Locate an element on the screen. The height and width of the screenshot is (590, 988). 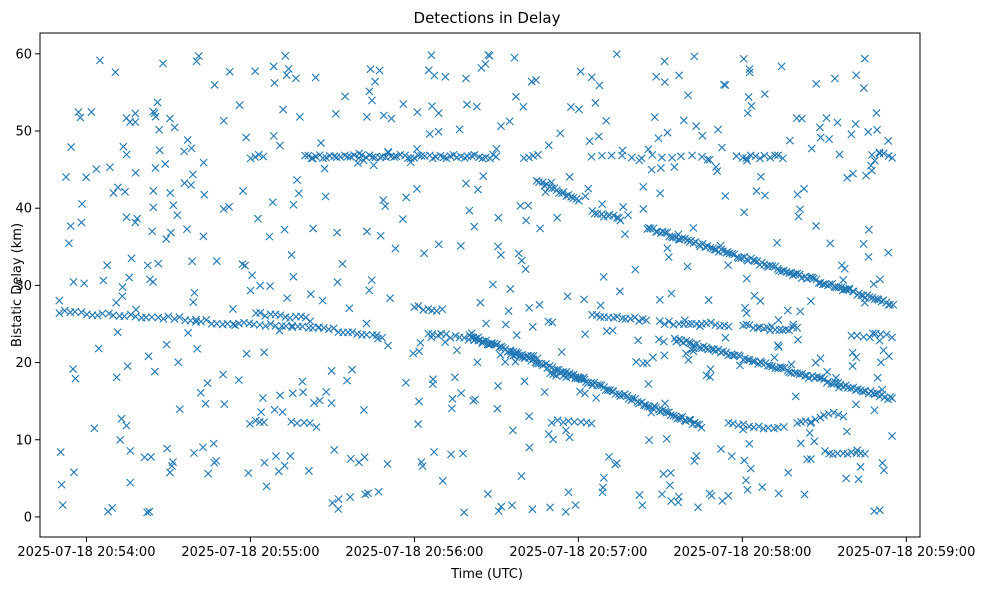
x-tick-label-1: 2025-07-18 20:55:00 is located at coordinates (250, 552).